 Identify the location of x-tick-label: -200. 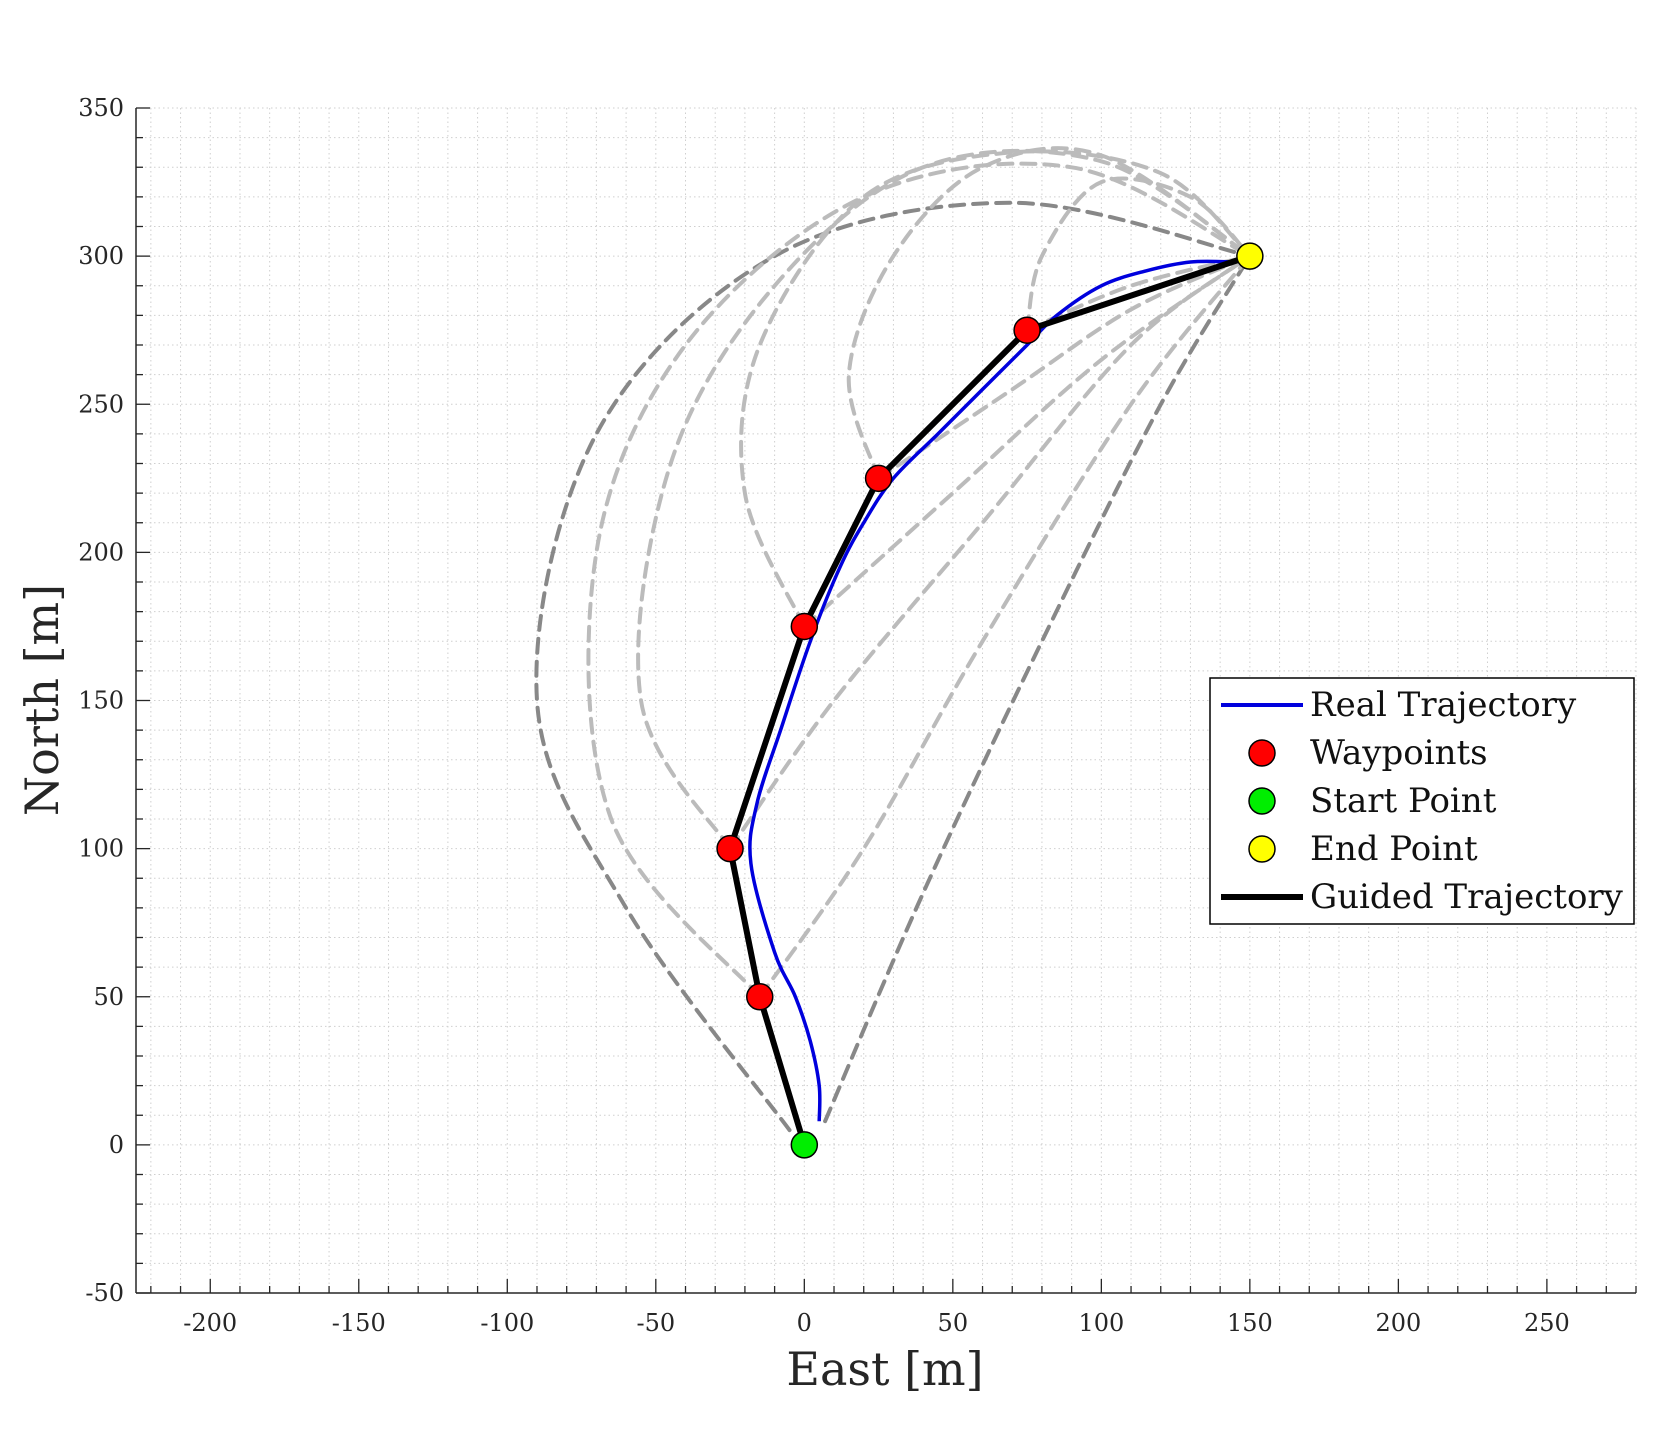
(210, 1323).